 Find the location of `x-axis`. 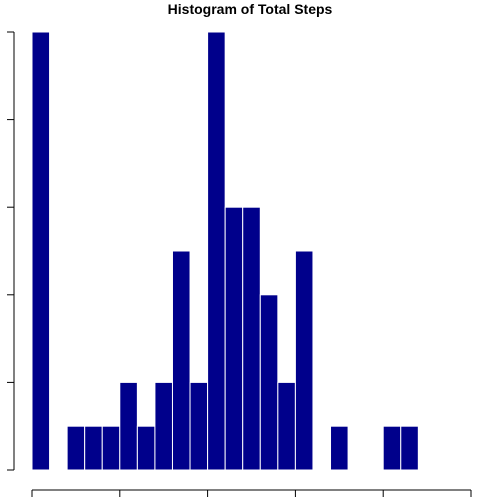

x-axis is located at coordinates (251, 493).